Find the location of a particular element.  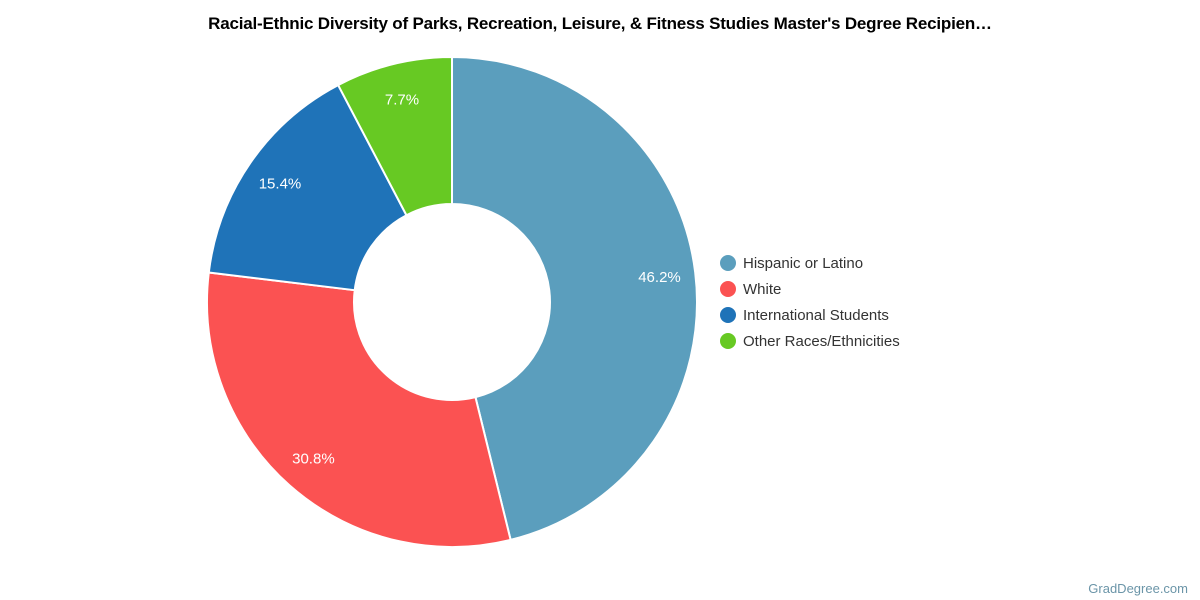

legend-label: Other Races/Ethnicities is located at coordinates (821, 341).